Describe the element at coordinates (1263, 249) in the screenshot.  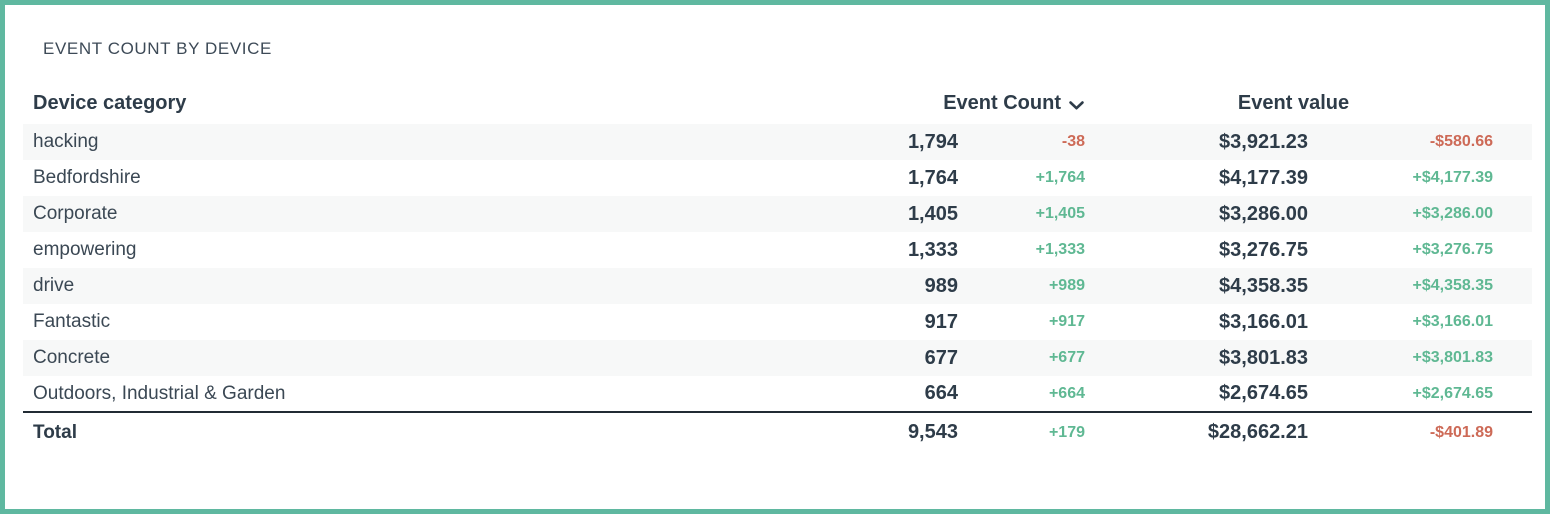
I see `value-cell: $3,276.75` at that location.